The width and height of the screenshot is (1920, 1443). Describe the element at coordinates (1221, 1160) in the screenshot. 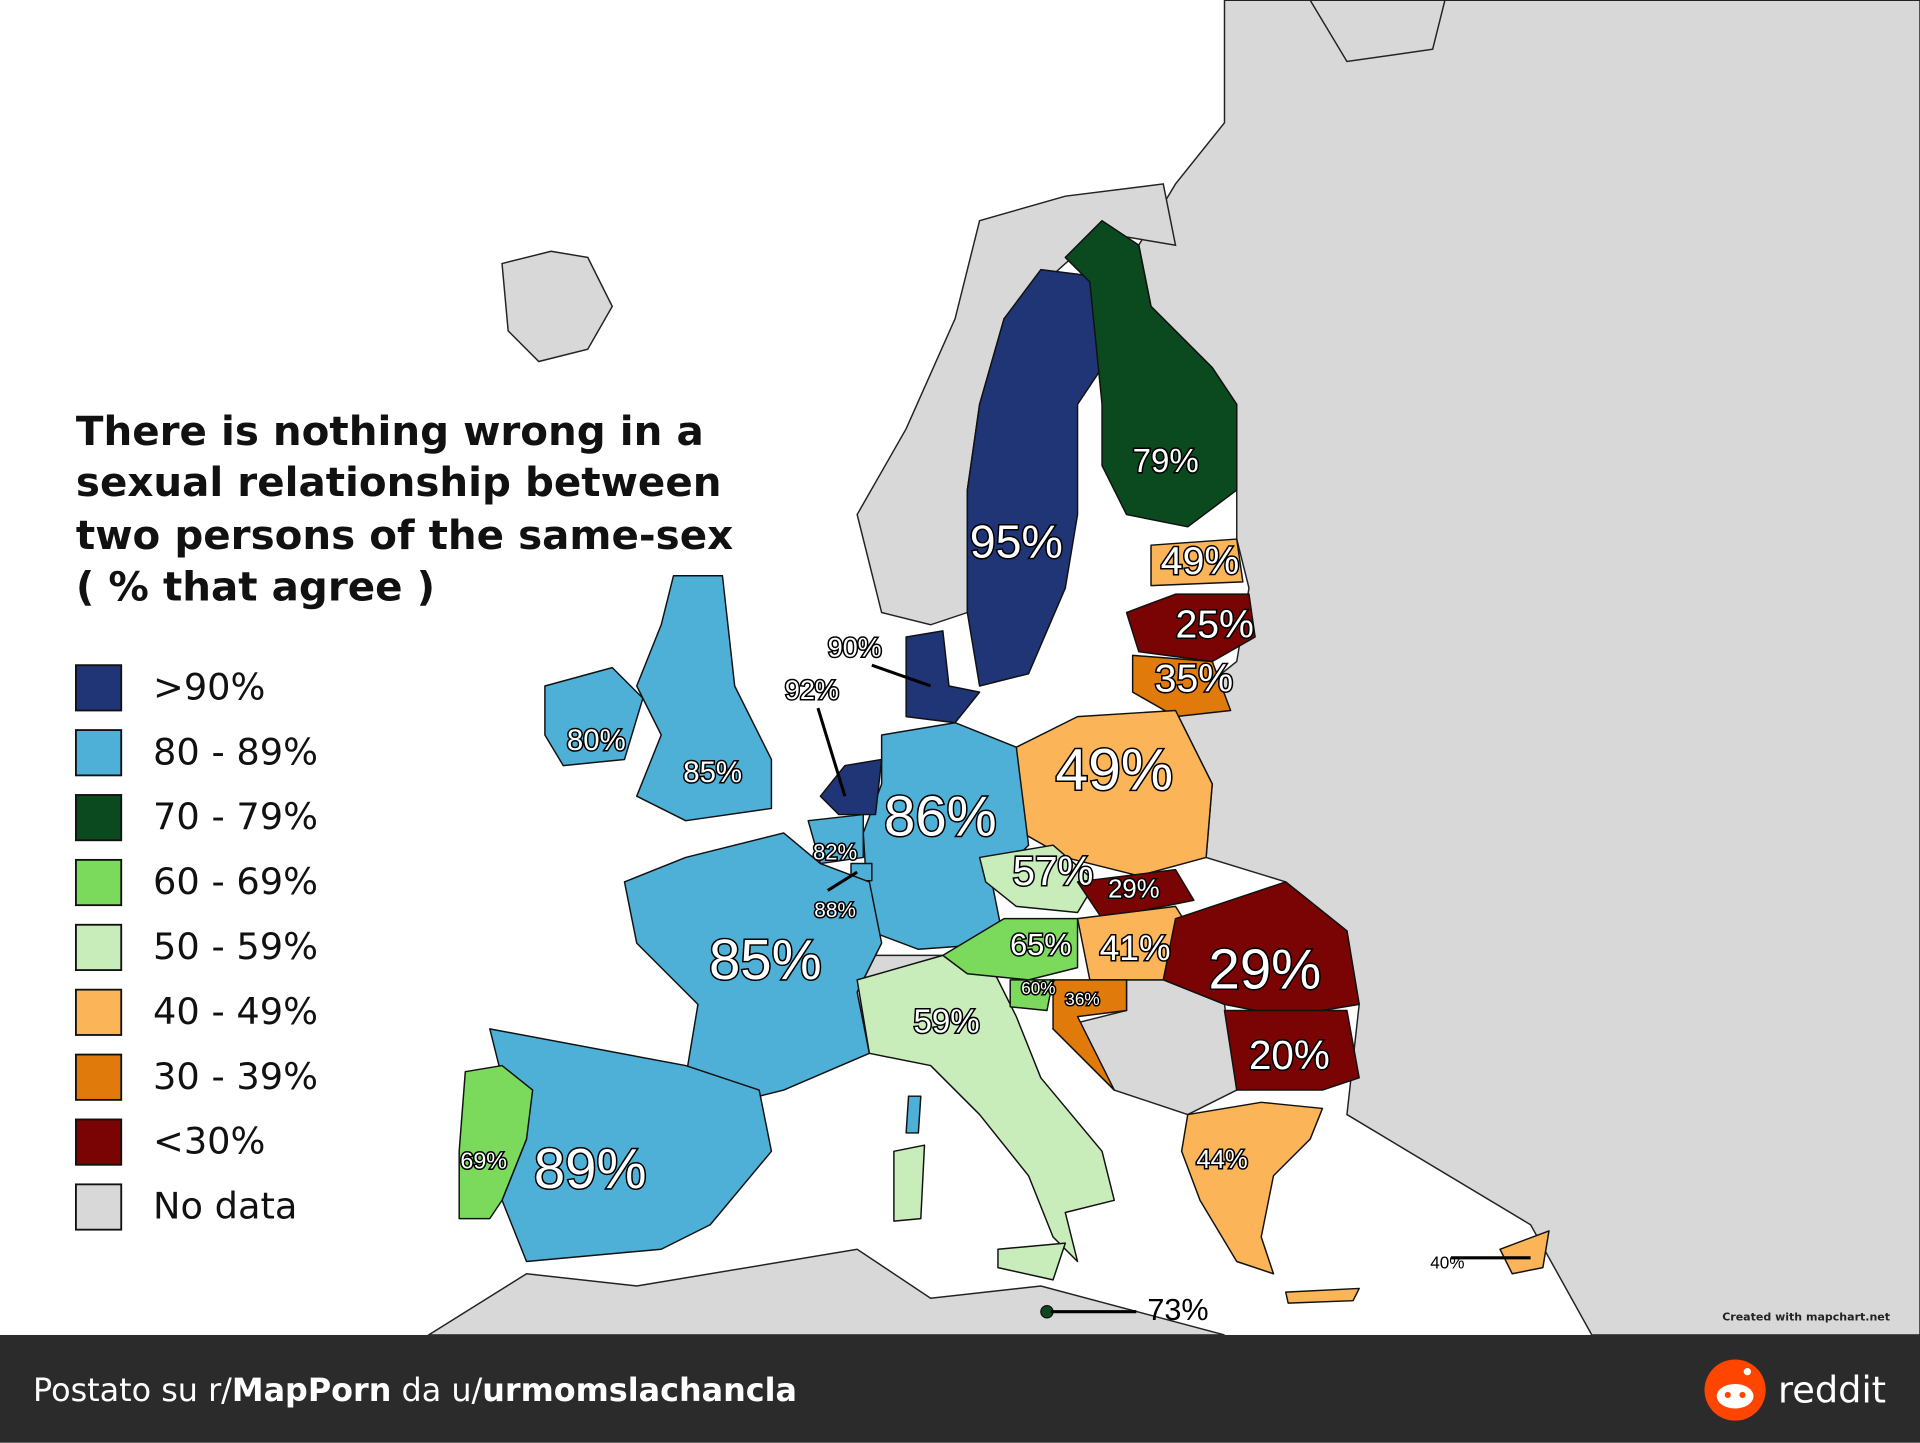

I see `region-label: 44%` at that location.